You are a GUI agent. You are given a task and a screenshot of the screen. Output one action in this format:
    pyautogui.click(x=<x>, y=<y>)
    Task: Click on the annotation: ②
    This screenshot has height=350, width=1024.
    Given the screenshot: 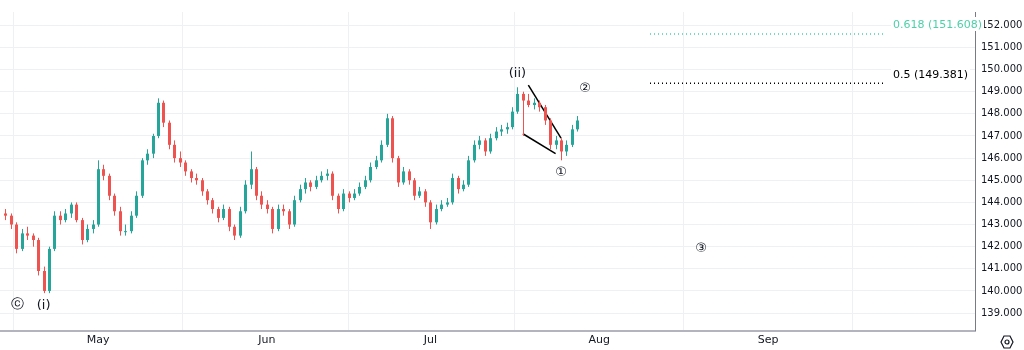 What is the action you would take?
    pyautogui.click(x=585, y=88)
    